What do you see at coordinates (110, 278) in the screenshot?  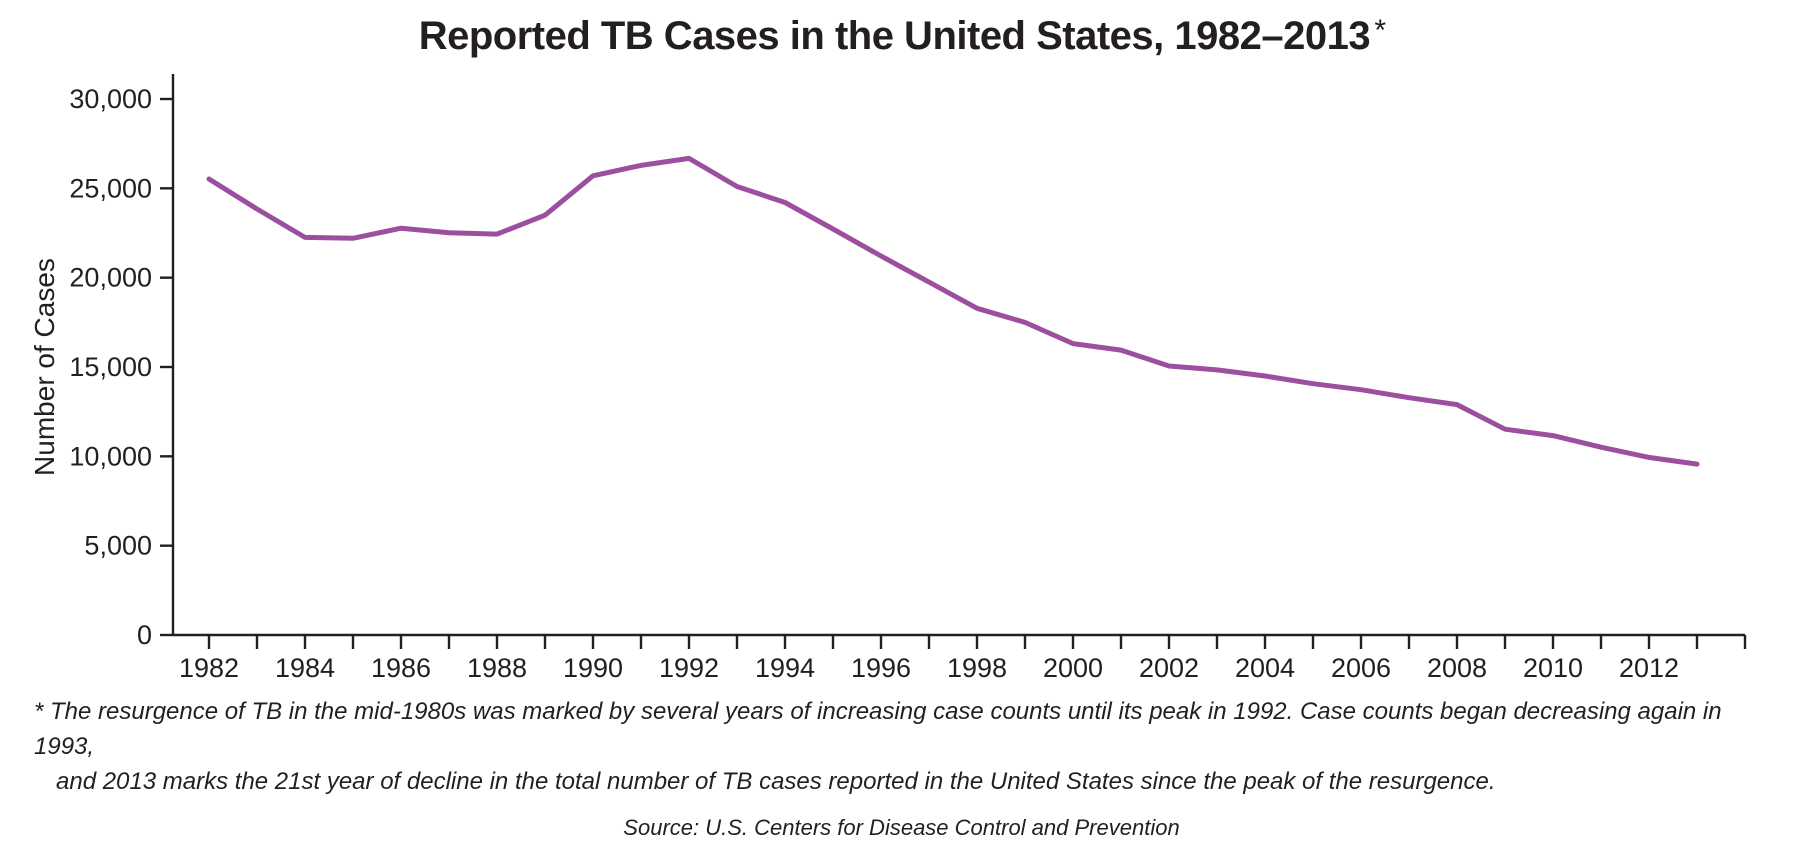 I see `y-axis-tick-label: 20,000` at bounding box center [110, 278].